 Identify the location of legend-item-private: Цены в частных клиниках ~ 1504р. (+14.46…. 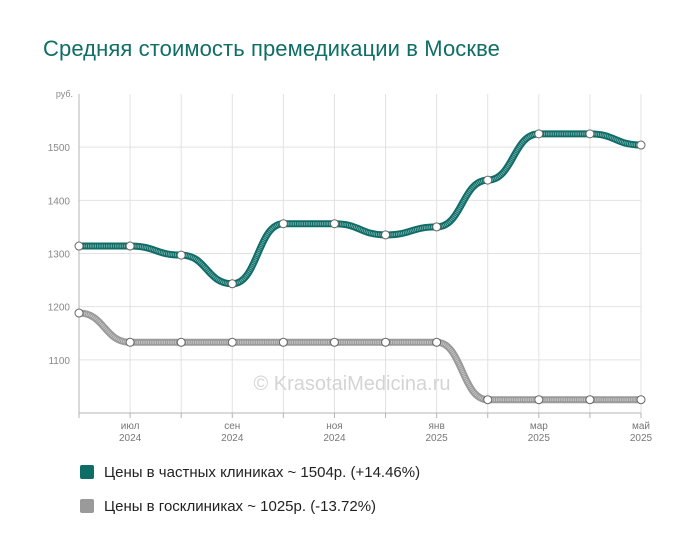
(250, 472).